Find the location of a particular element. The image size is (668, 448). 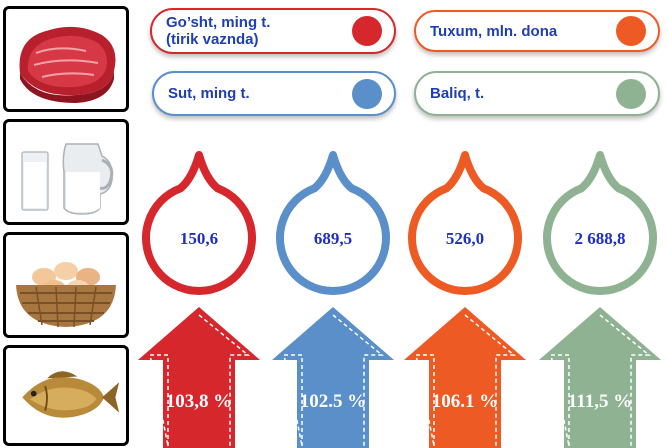

photo-eggs is located at coordinates (66, 285).